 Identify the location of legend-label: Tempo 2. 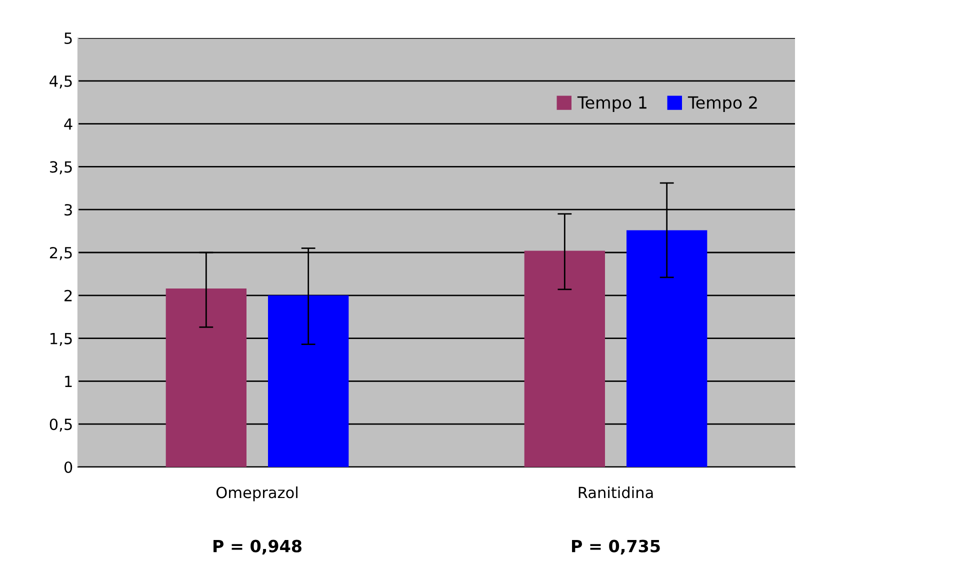
(722, 104).